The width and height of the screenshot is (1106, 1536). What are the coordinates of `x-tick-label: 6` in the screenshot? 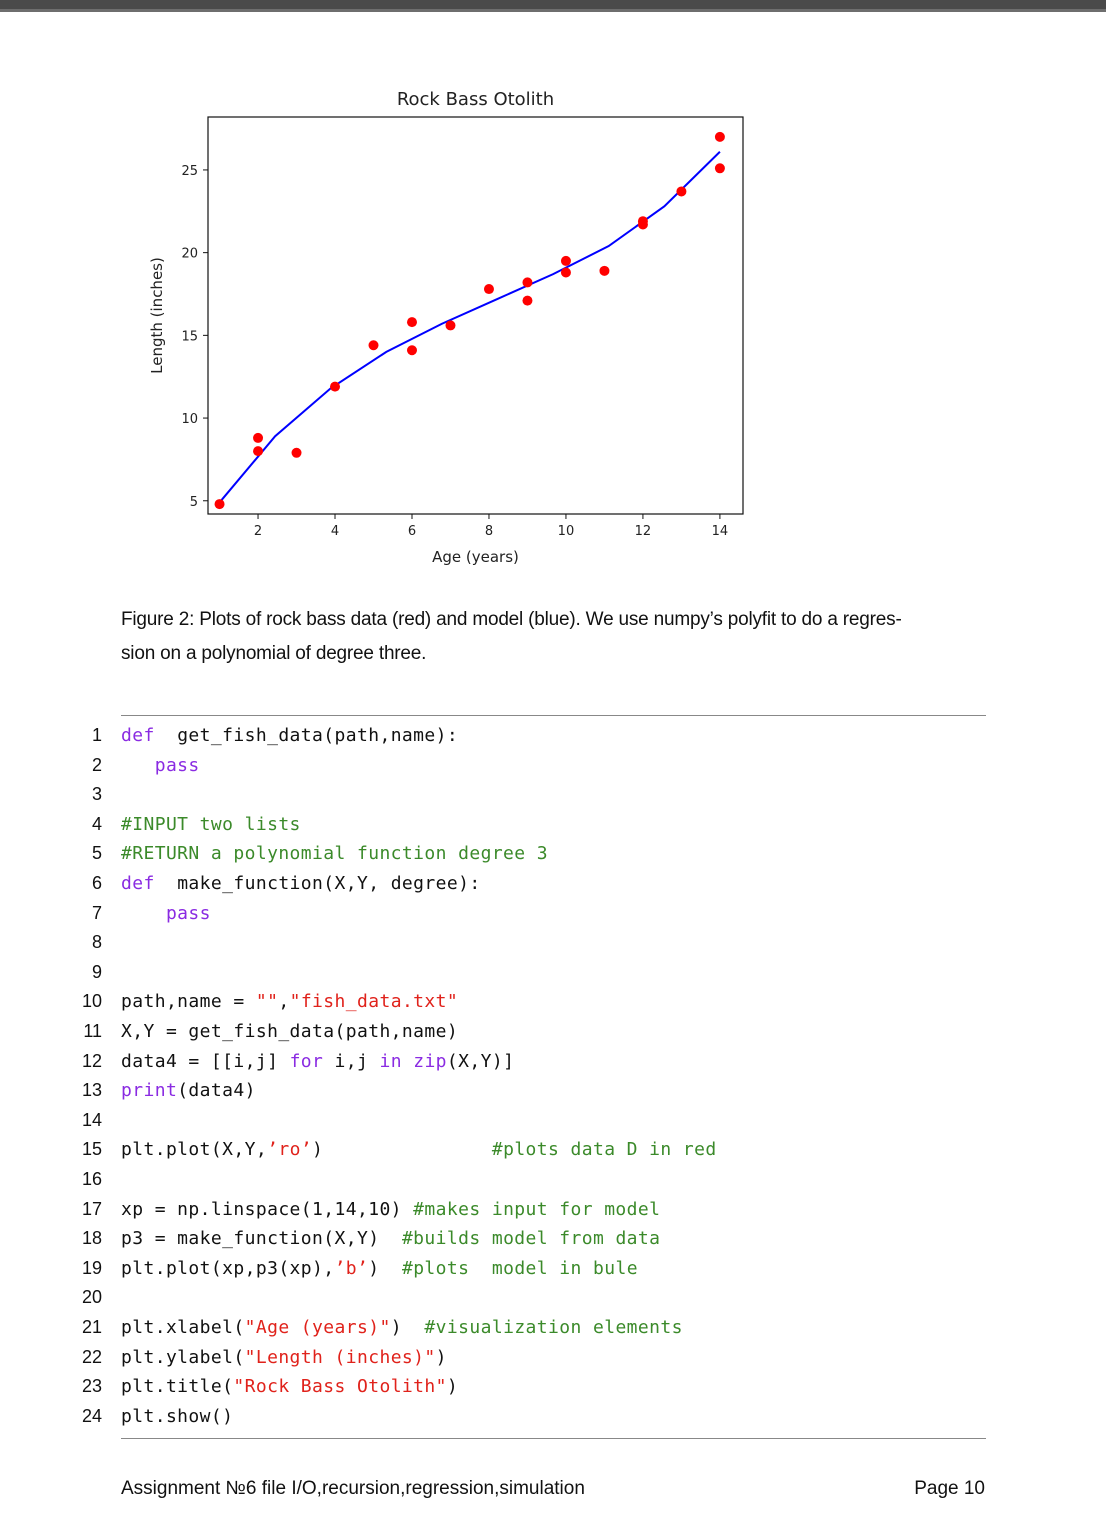 It's located at (412, 531).